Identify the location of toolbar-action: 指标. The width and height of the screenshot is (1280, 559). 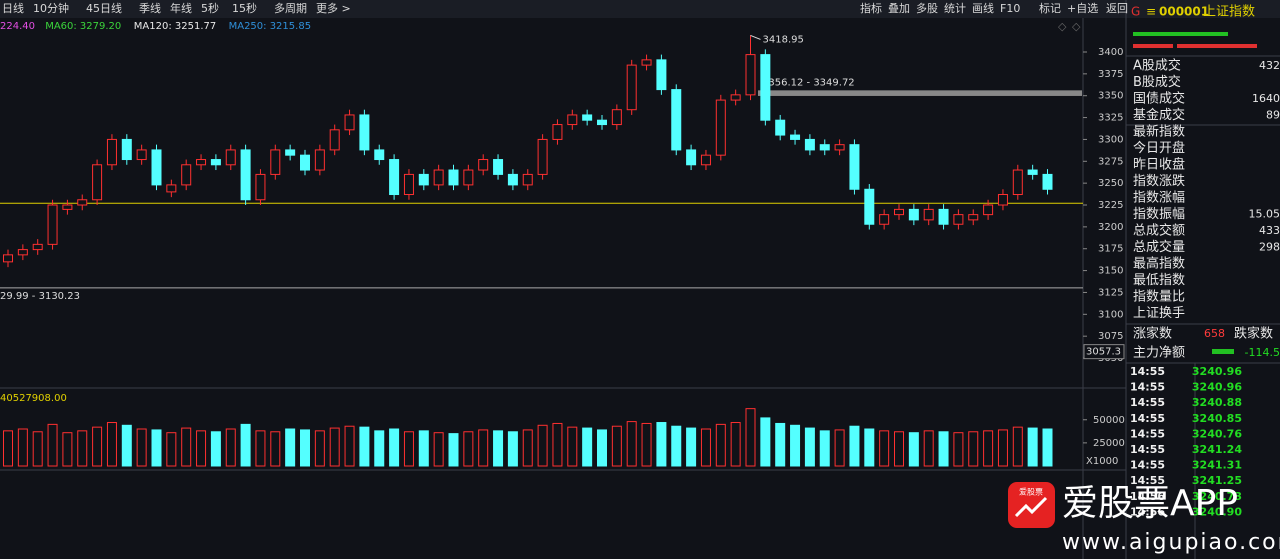
(871, 8).